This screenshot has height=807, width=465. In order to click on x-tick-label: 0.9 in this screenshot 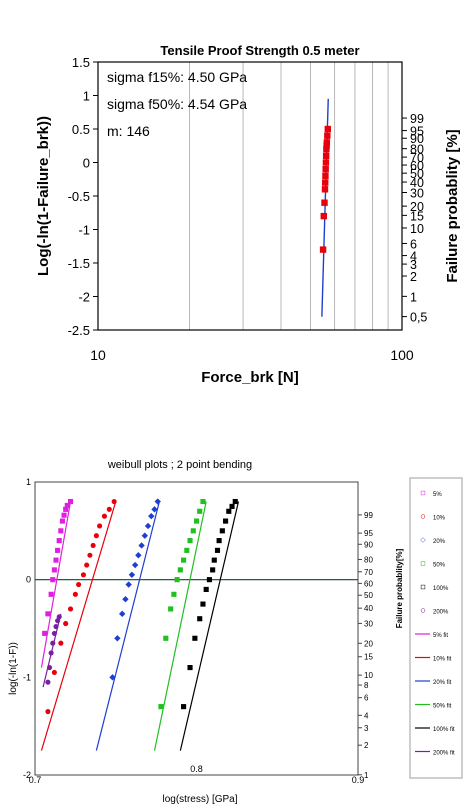, I will do `click(358, 780)`.